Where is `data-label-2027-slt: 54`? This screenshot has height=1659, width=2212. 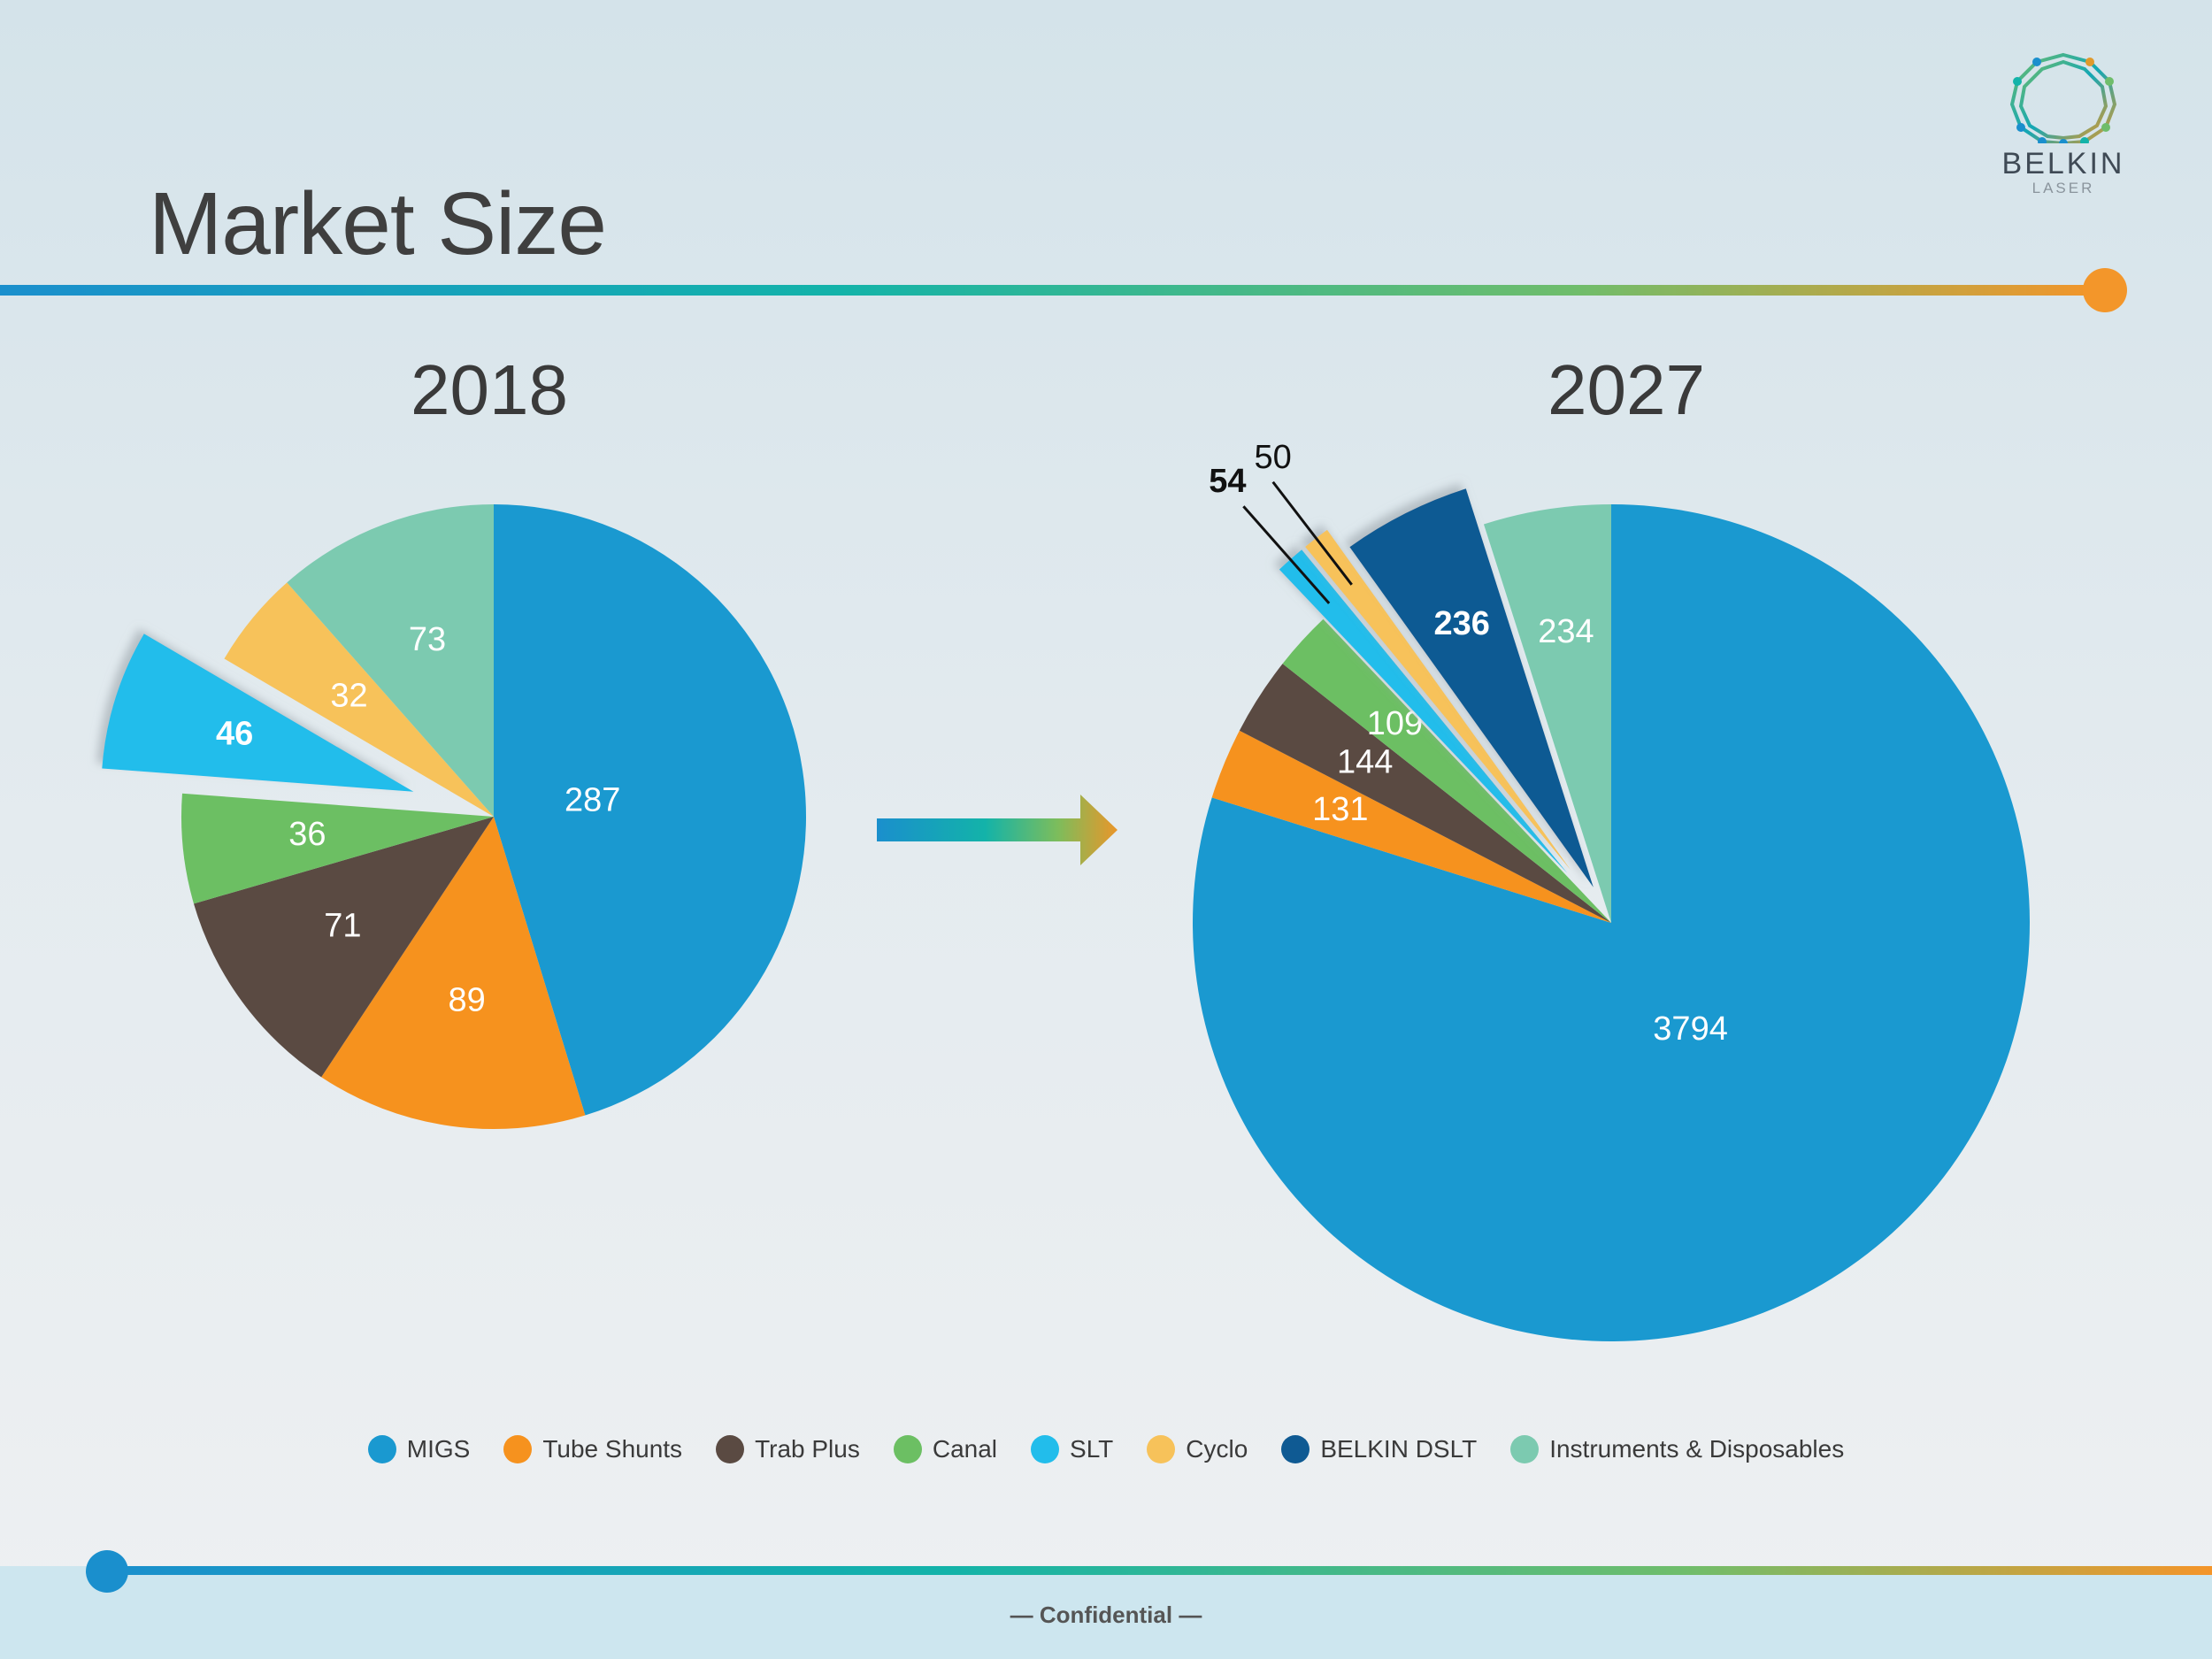
data-label-2027-slt: 54 is located at coordinates (1228, 481).